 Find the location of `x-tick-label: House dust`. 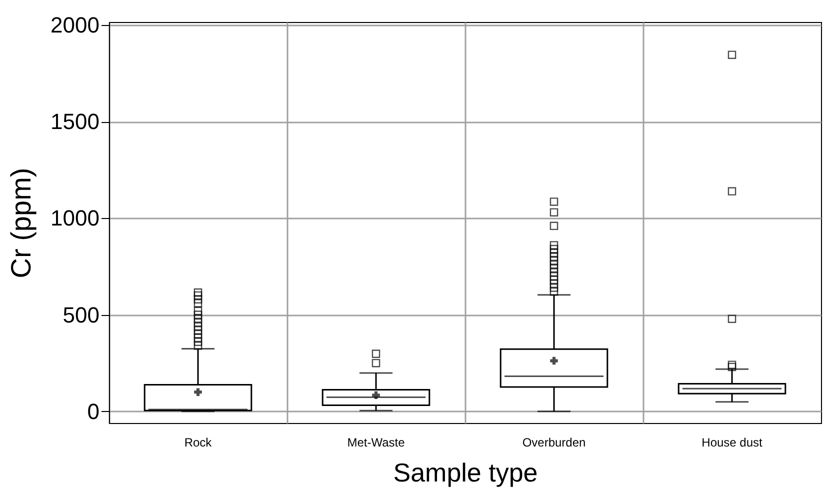

x-tick-label: House dust is located at coordinates (733, 443).